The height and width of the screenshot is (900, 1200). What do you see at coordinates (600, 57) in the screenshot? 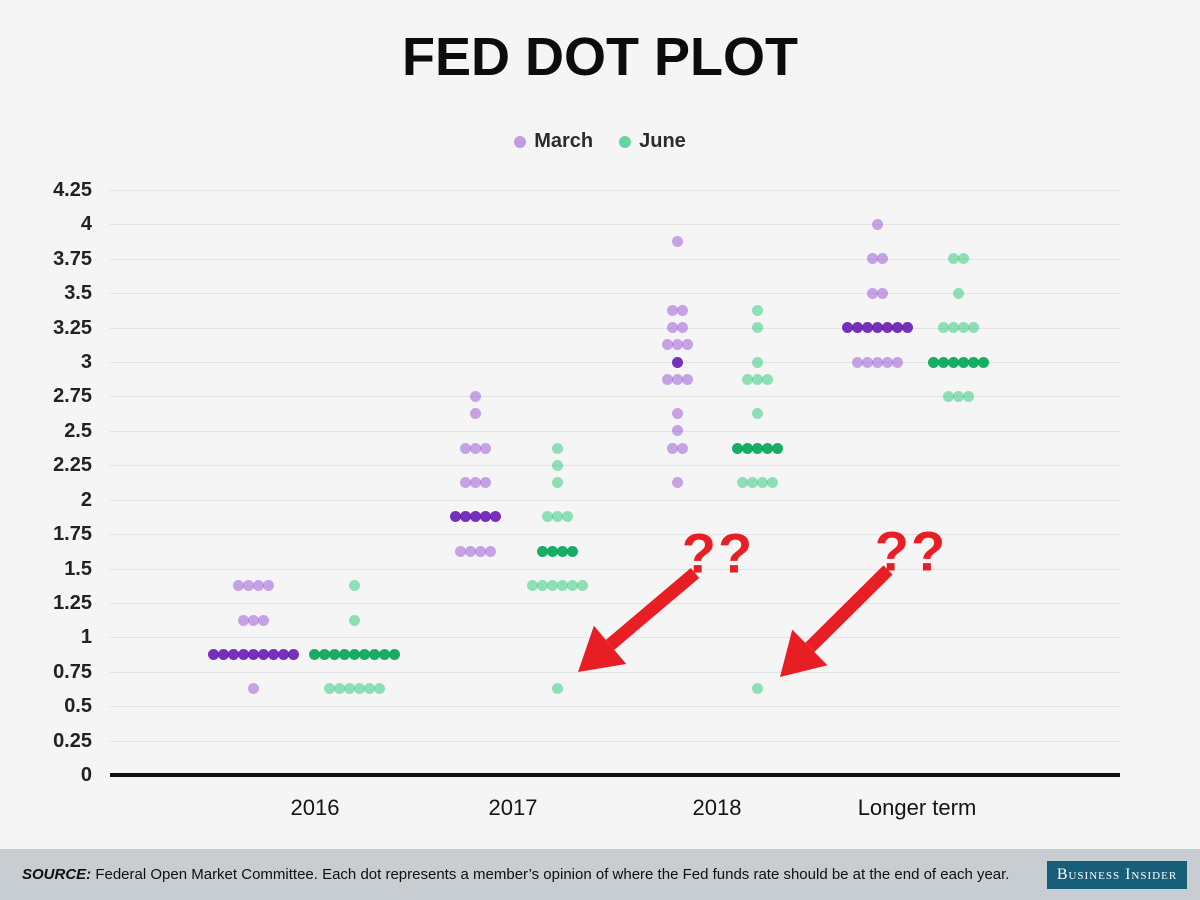
I see `chart-title: FED DOT PLOT` at bounding box center [600, 57].